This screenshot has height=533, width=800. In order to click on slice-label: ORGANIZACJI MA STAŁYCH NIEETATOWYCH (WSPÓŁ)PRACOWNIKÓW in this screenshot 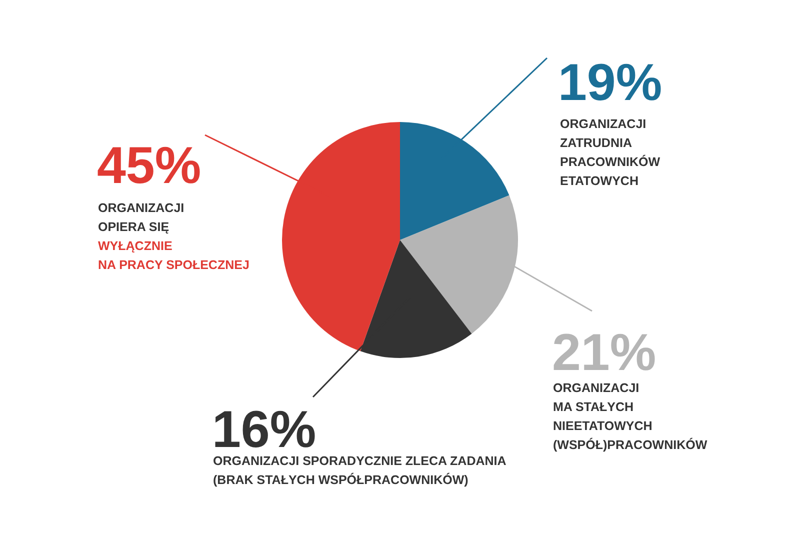, I will do `click(630, 416)`.